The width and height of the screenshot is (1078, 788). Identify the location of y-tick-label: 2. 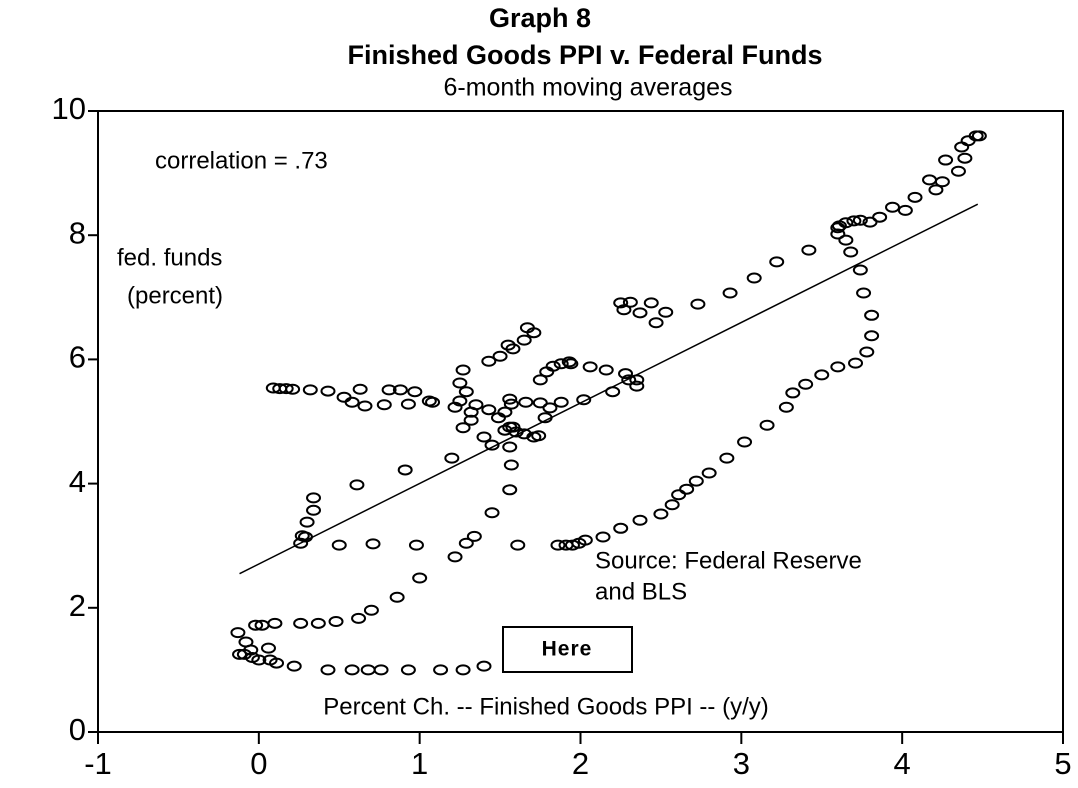
(77, 605).